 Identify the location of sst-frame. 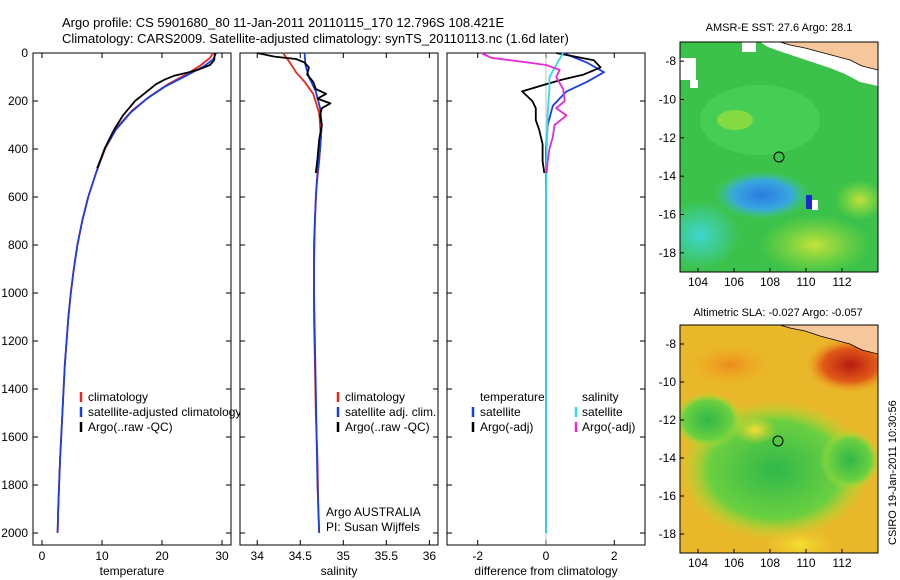
(779, 157).